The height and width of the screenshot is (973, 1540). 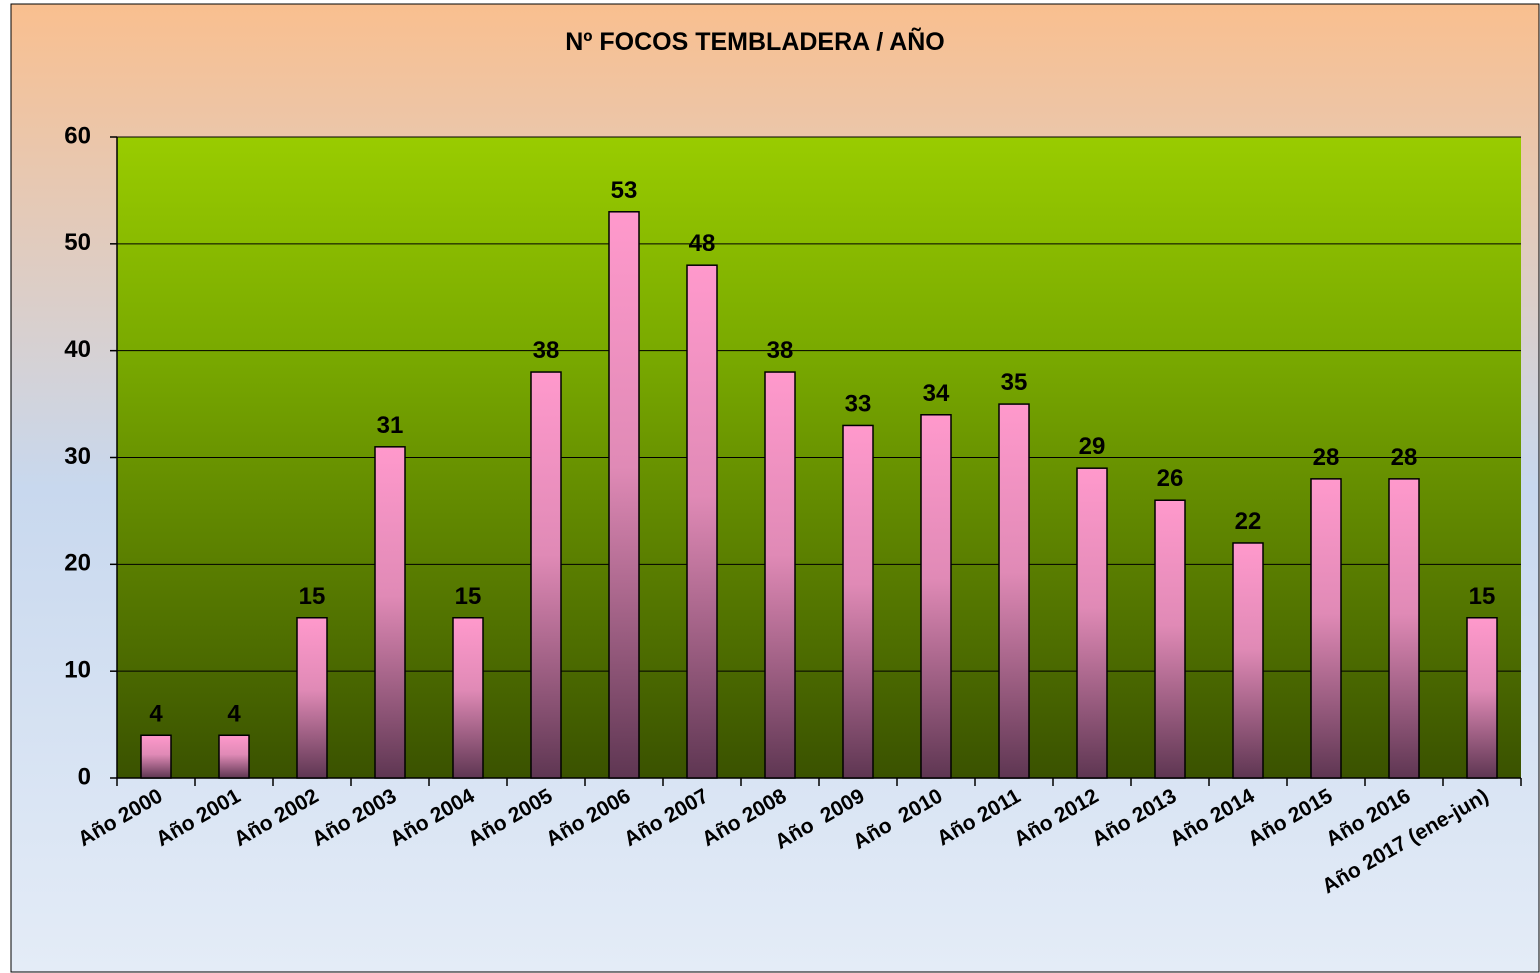 What do you see at coordinates (755, 41) in the screenshot?
I see `chart-title: Nº FOCOS TEMBLADERA / AÑO` at bounding box center [755, 41].